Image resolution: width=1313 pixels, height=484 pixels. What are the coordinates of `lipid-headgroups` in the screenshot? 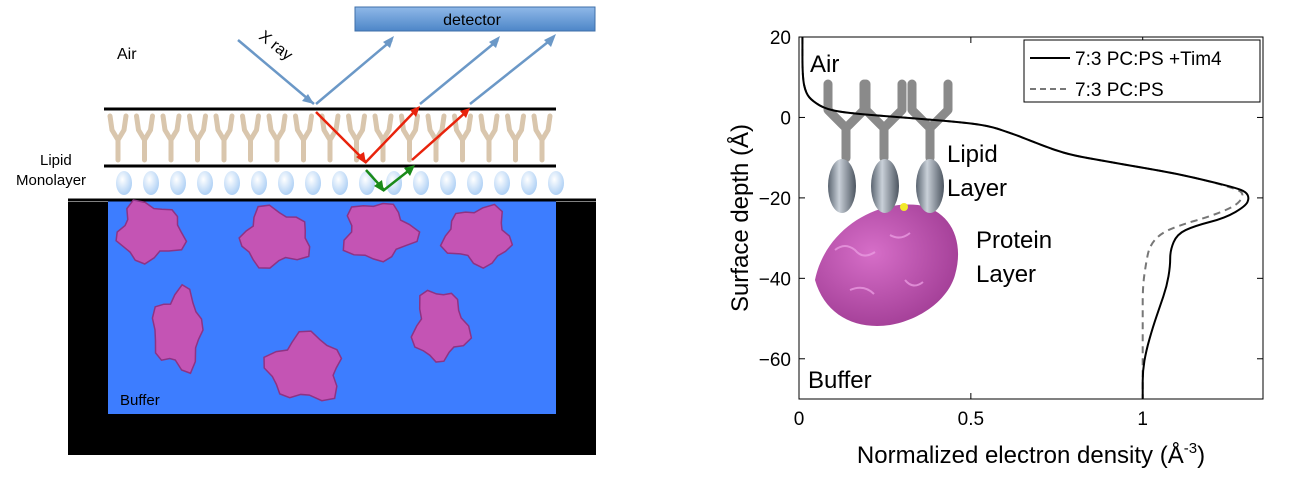 It's located at (340, 183).